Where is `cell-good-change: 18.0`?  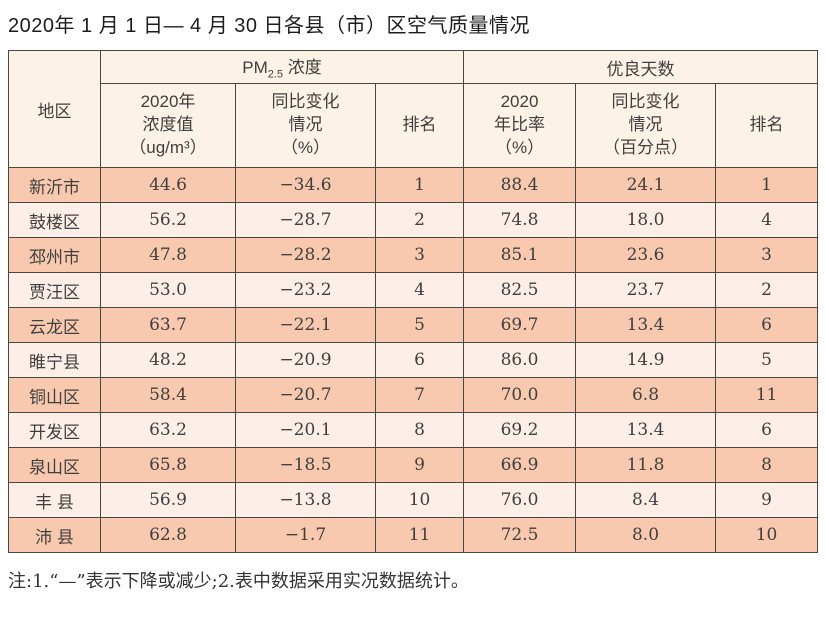
cell-good-change: 18.0 is located at coordinates (646, 220).